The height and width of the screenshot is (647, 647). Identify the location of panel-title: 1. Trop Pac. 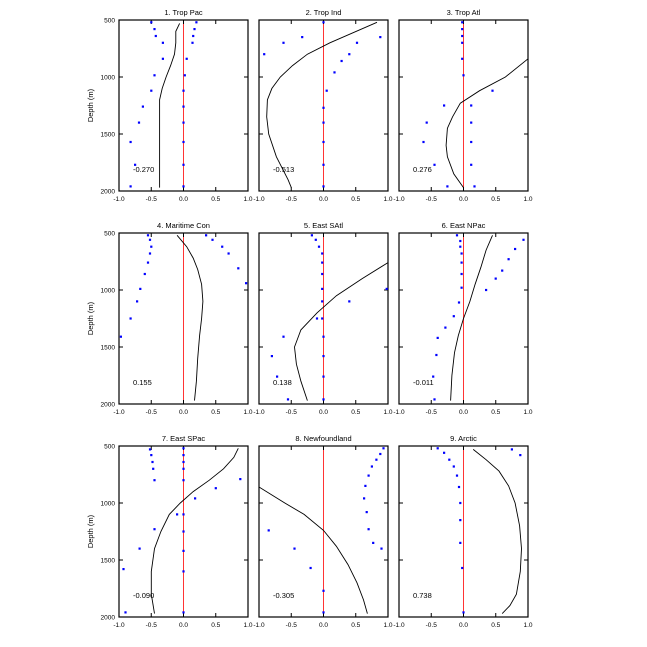
(183, 12).